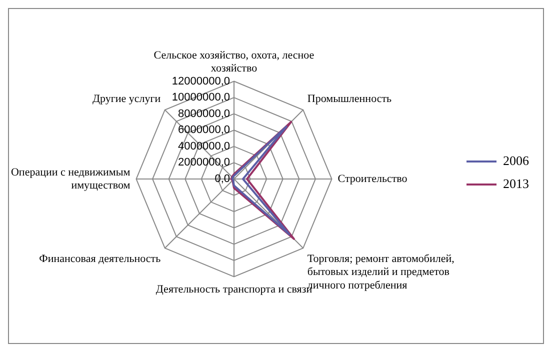 This screenshot has height=354, width=554. Describe the element at coordinates (201, 98) in the screenshot. I see `y-tick-label: 10000000,0` at that location.